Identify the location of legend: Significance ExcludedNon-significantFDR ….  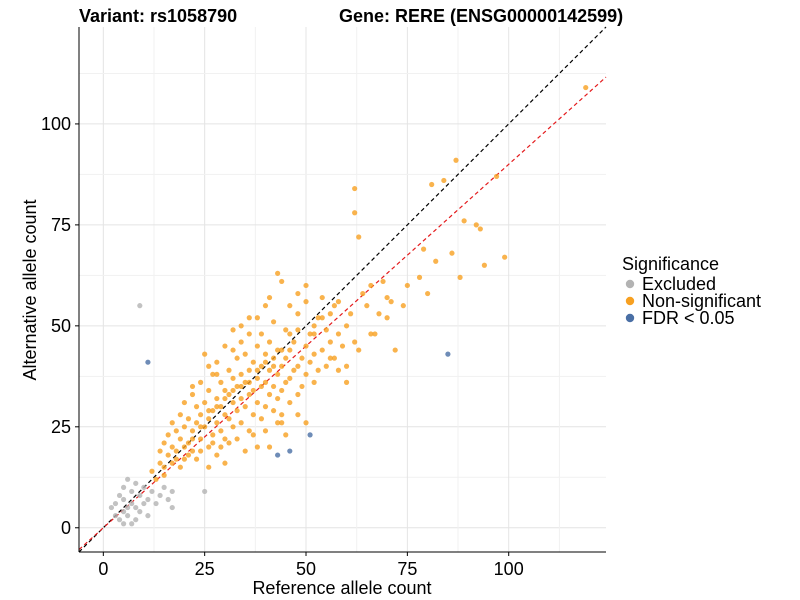
(691, 291).